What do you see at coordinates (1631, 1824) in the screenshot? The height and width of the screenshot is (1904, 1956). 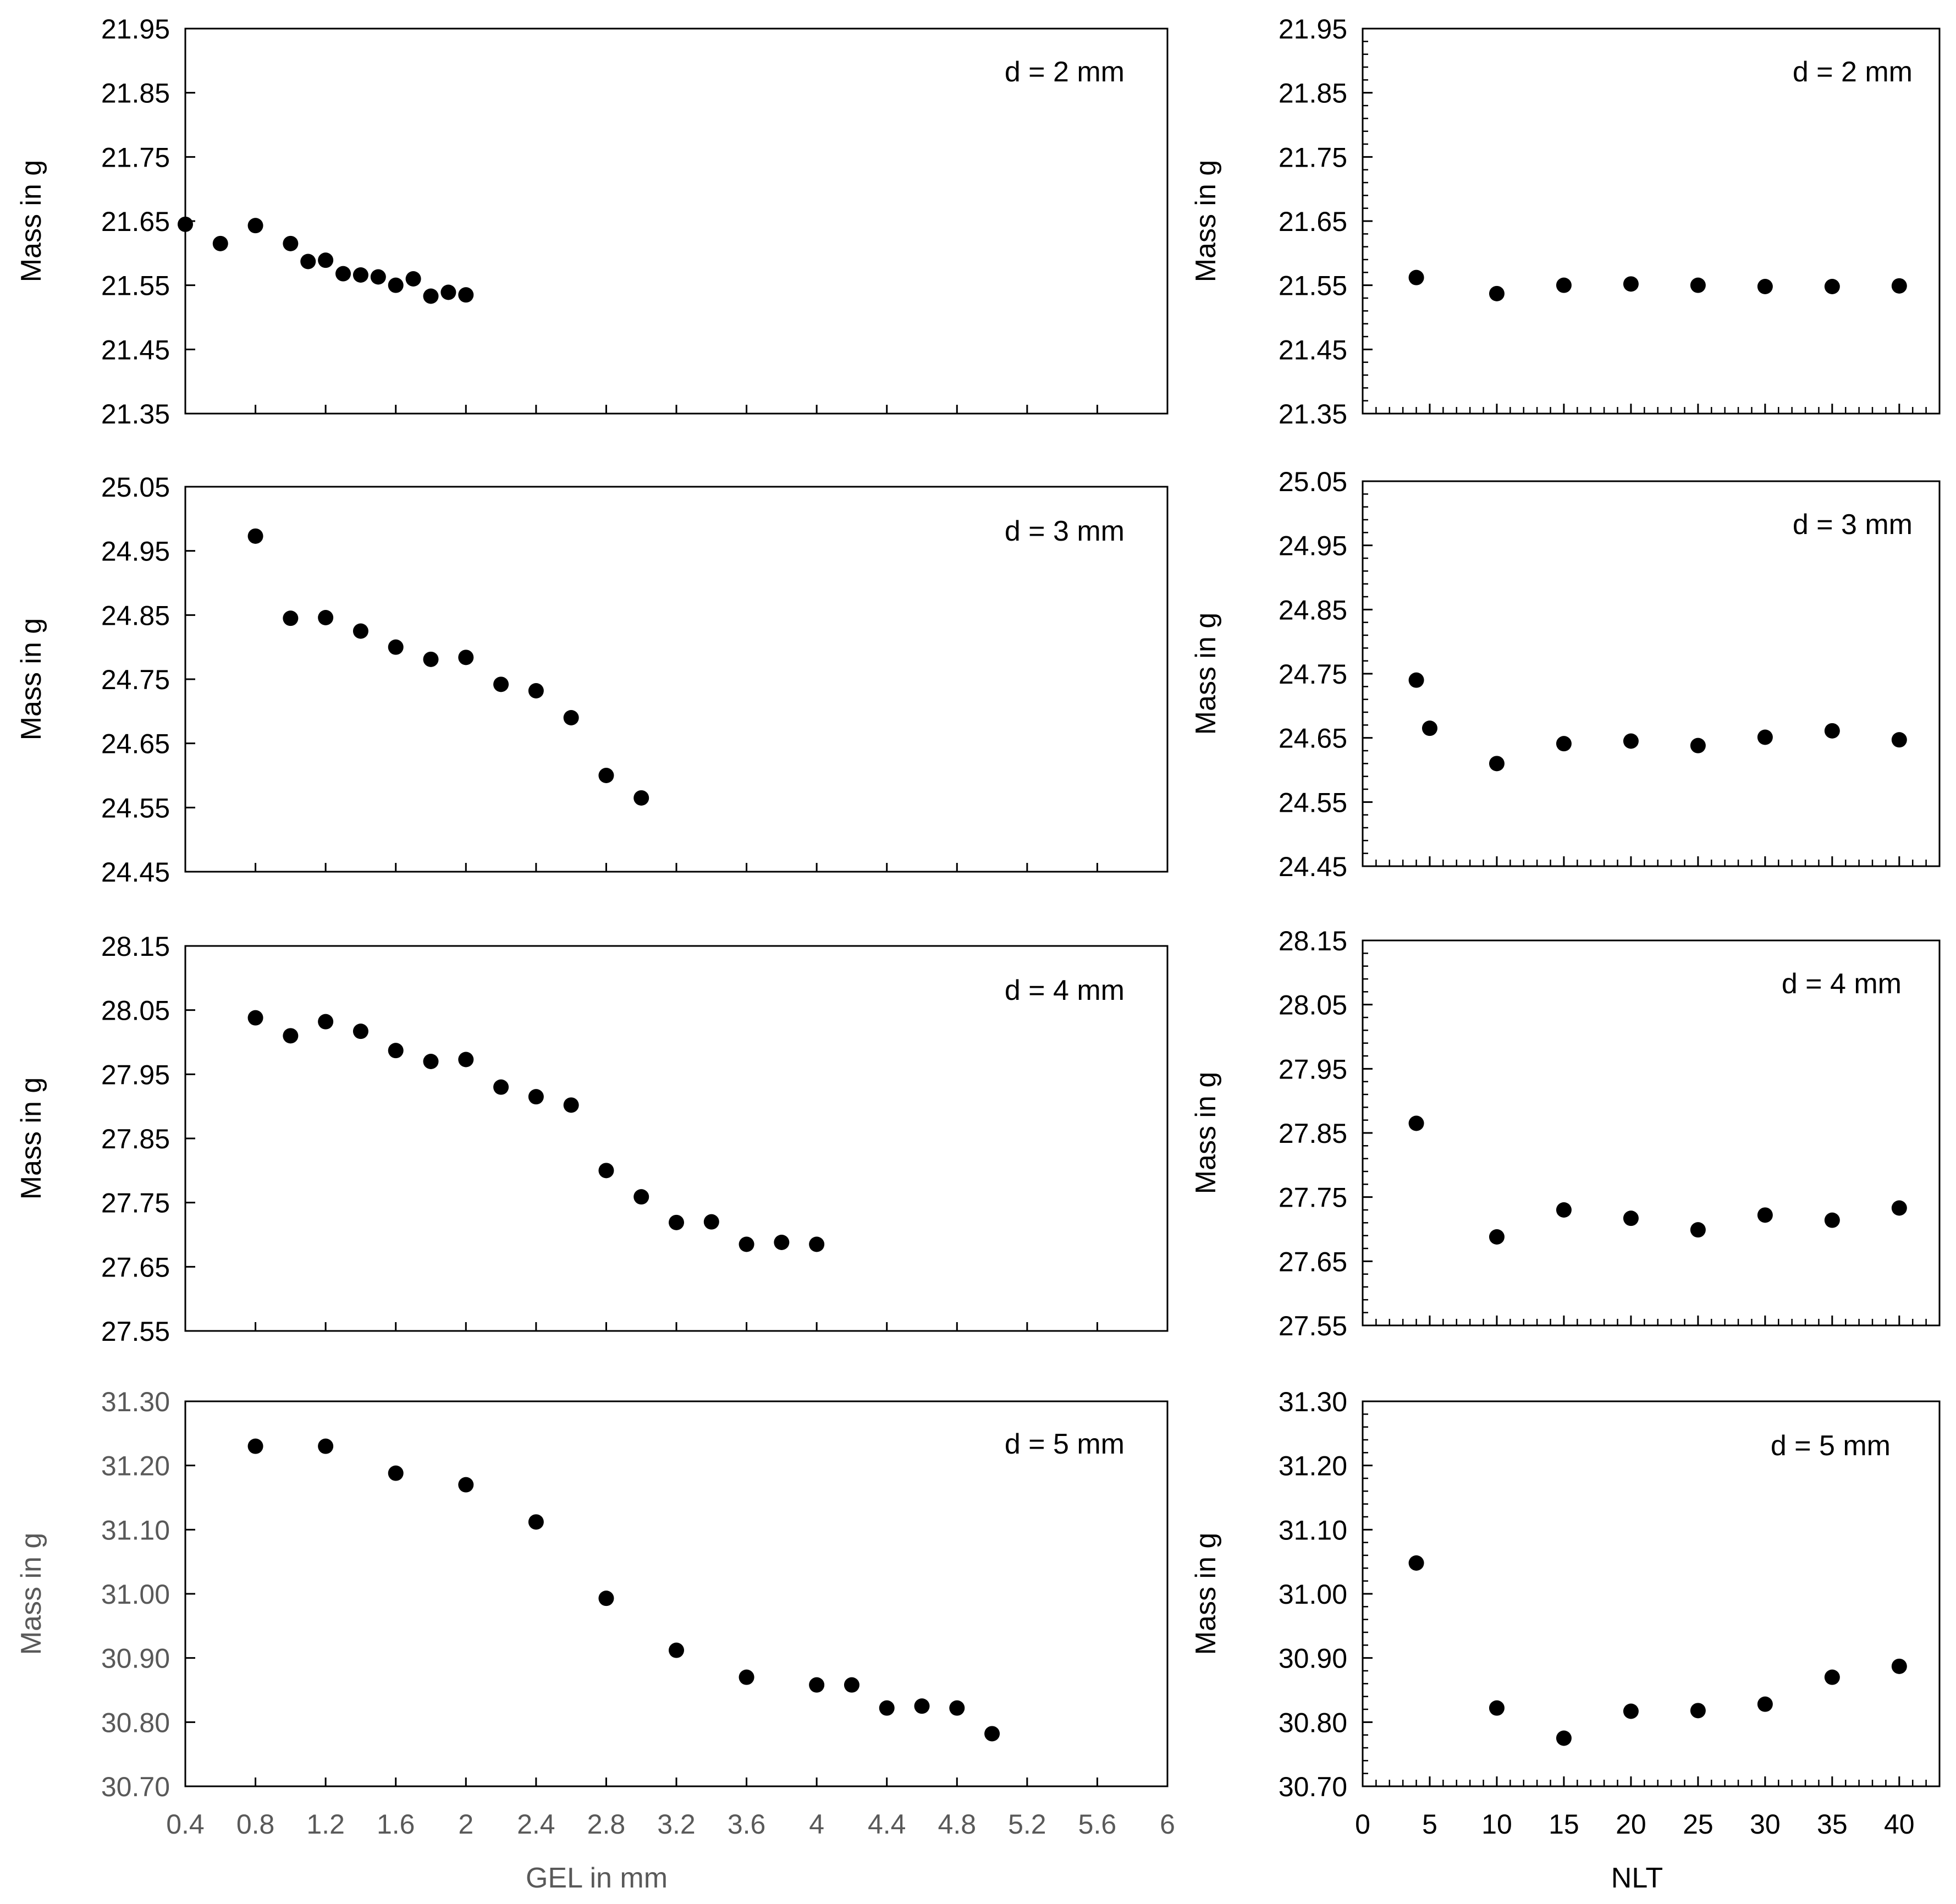 I see `x-tick-label: 20` at bounding box center [1631, 1824].